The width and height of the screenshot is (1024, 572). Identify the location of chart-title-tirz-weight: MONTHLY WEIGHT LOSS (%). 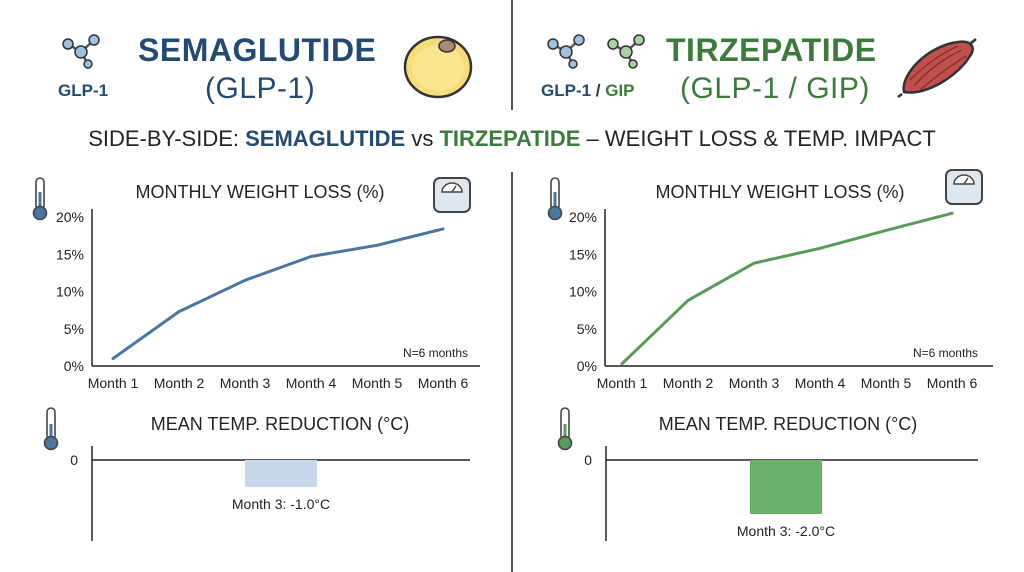
(780, 192).